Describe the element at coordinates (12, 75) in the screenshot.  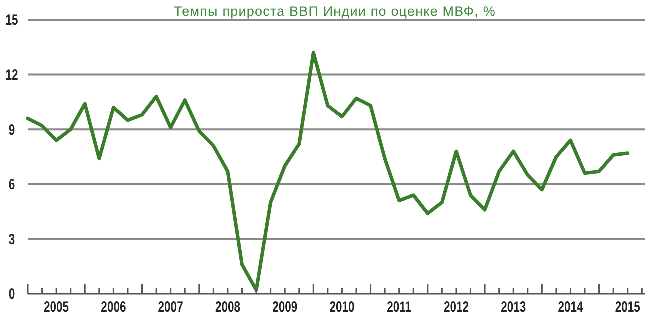
I see `y-tick-label: 12` at that location.